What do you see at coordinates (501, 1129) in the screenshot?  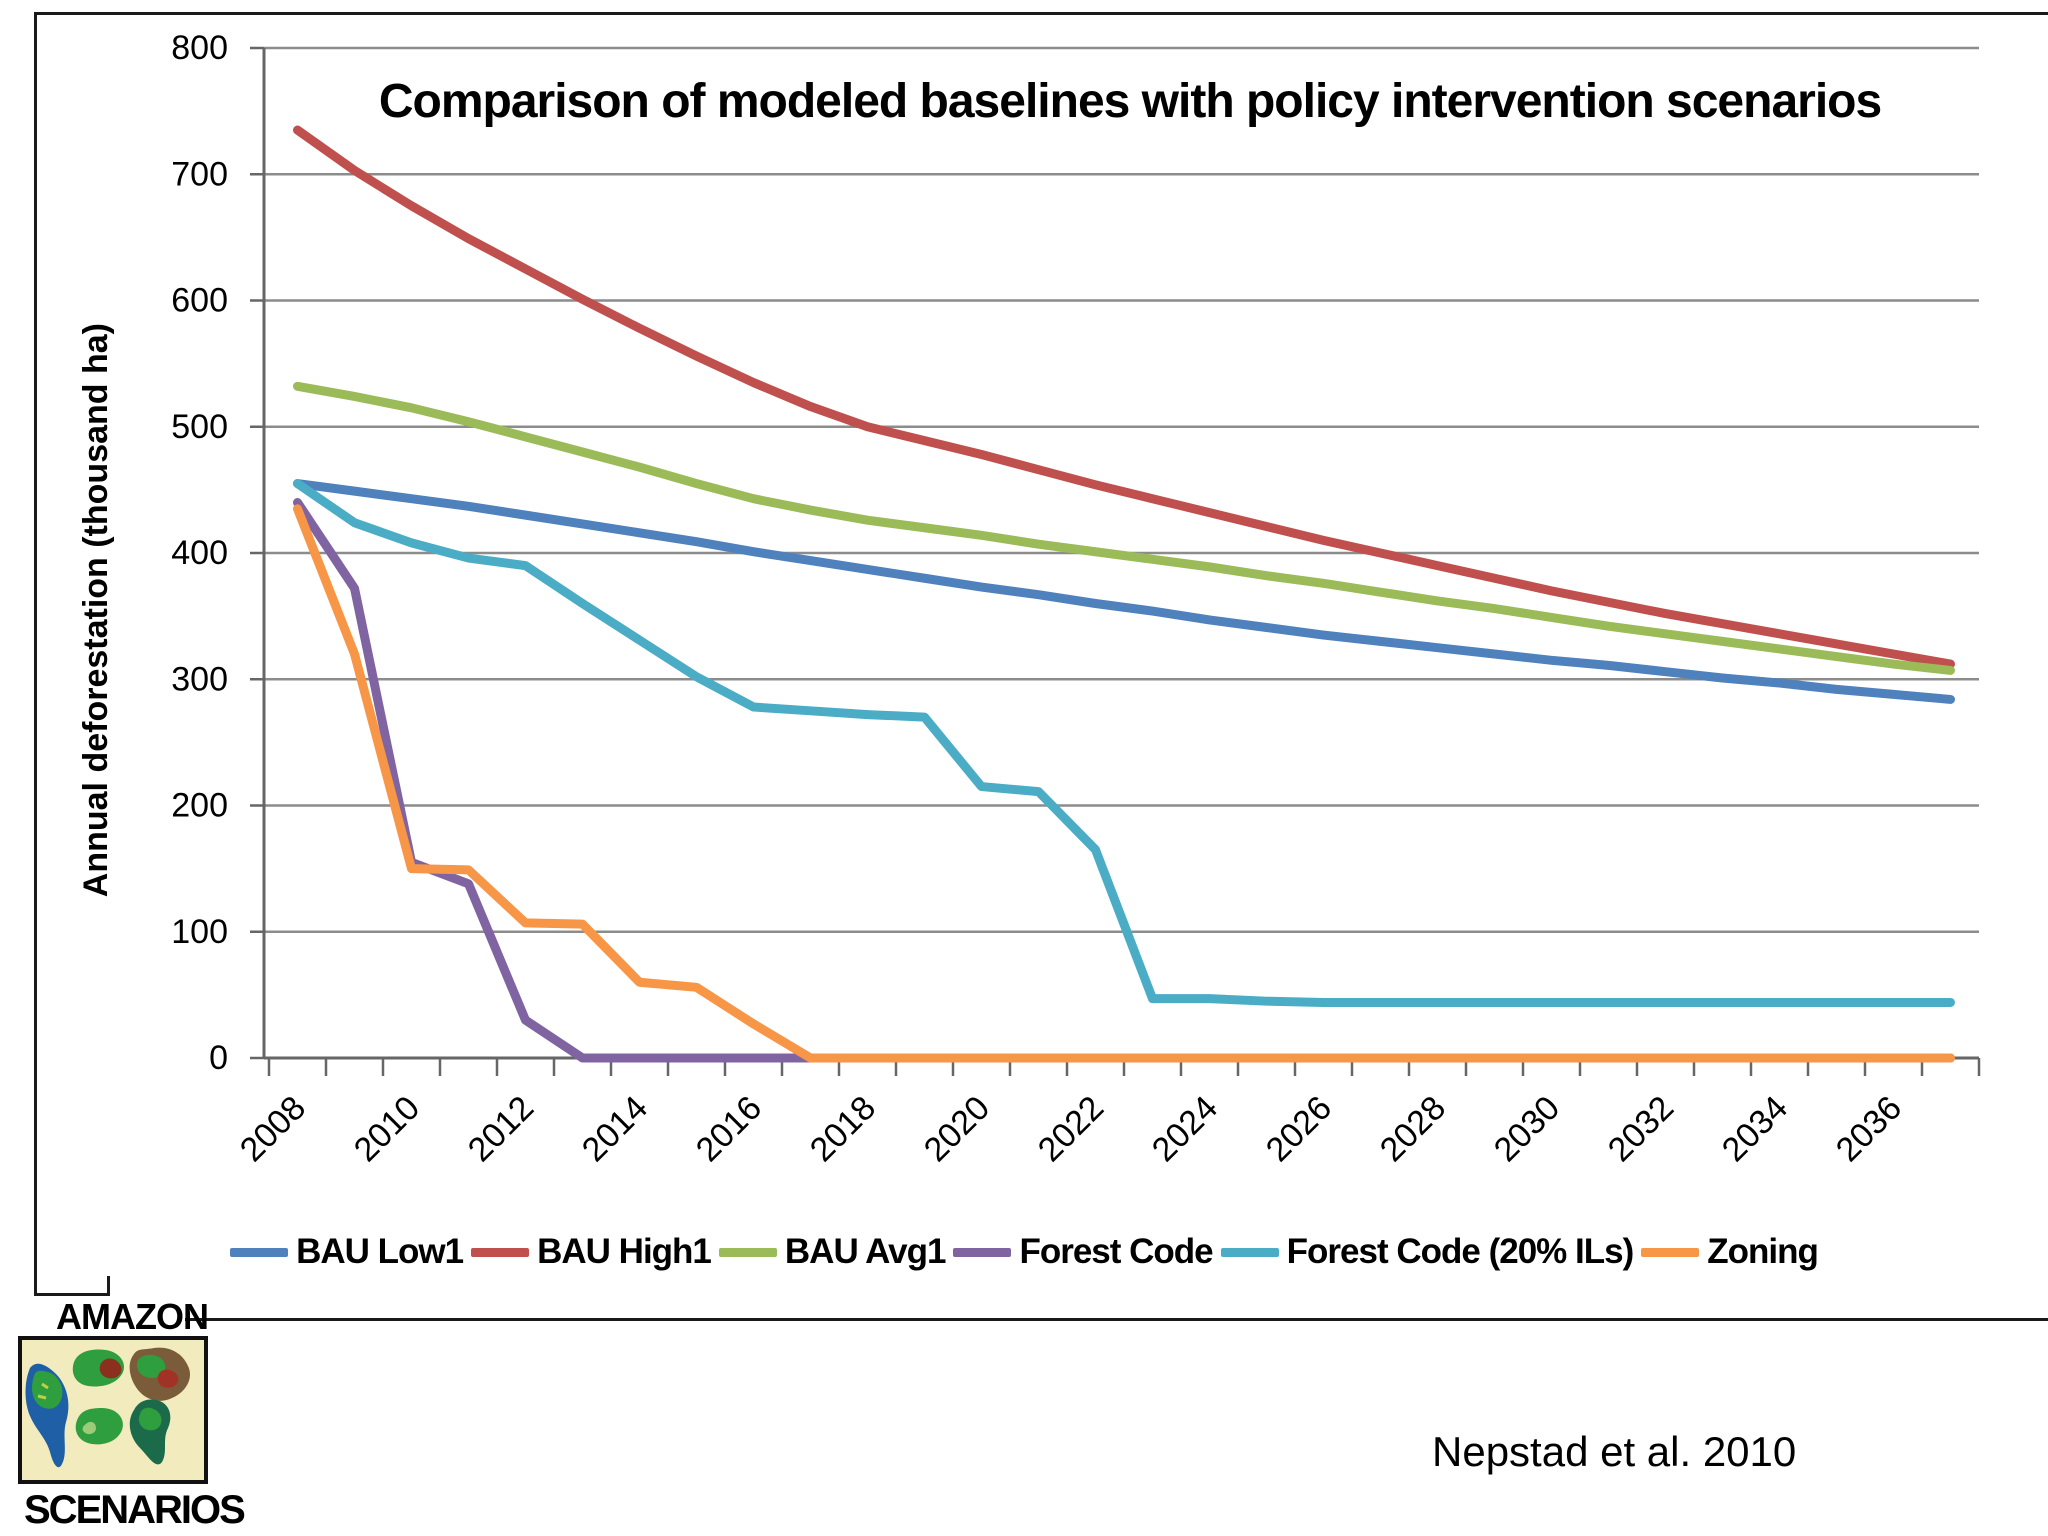 I see `x-tick-label: 2012` at bounding box center [501, 1129].